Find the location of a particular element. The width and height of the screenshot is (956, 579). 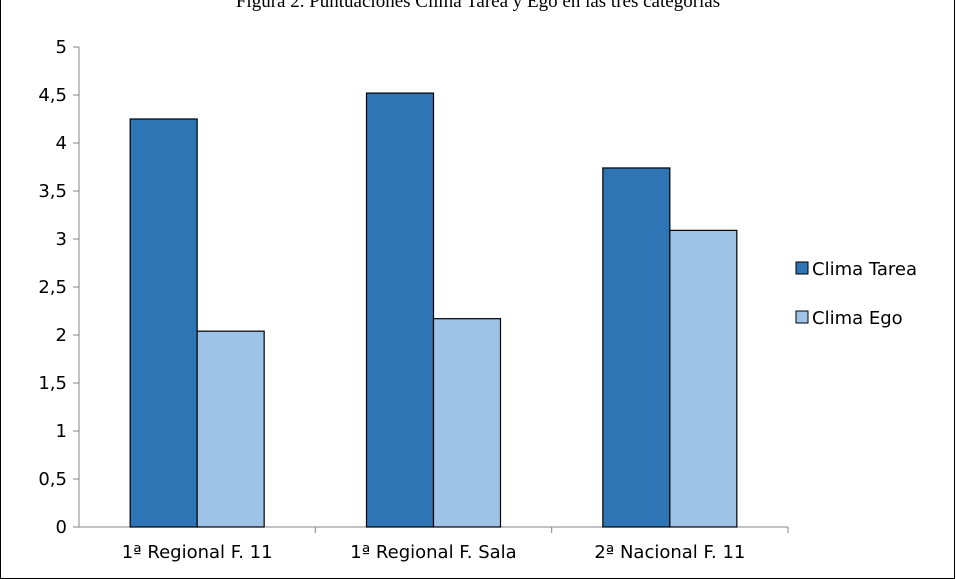

y-tick-label: 4 is located at coordinates (61, 143).